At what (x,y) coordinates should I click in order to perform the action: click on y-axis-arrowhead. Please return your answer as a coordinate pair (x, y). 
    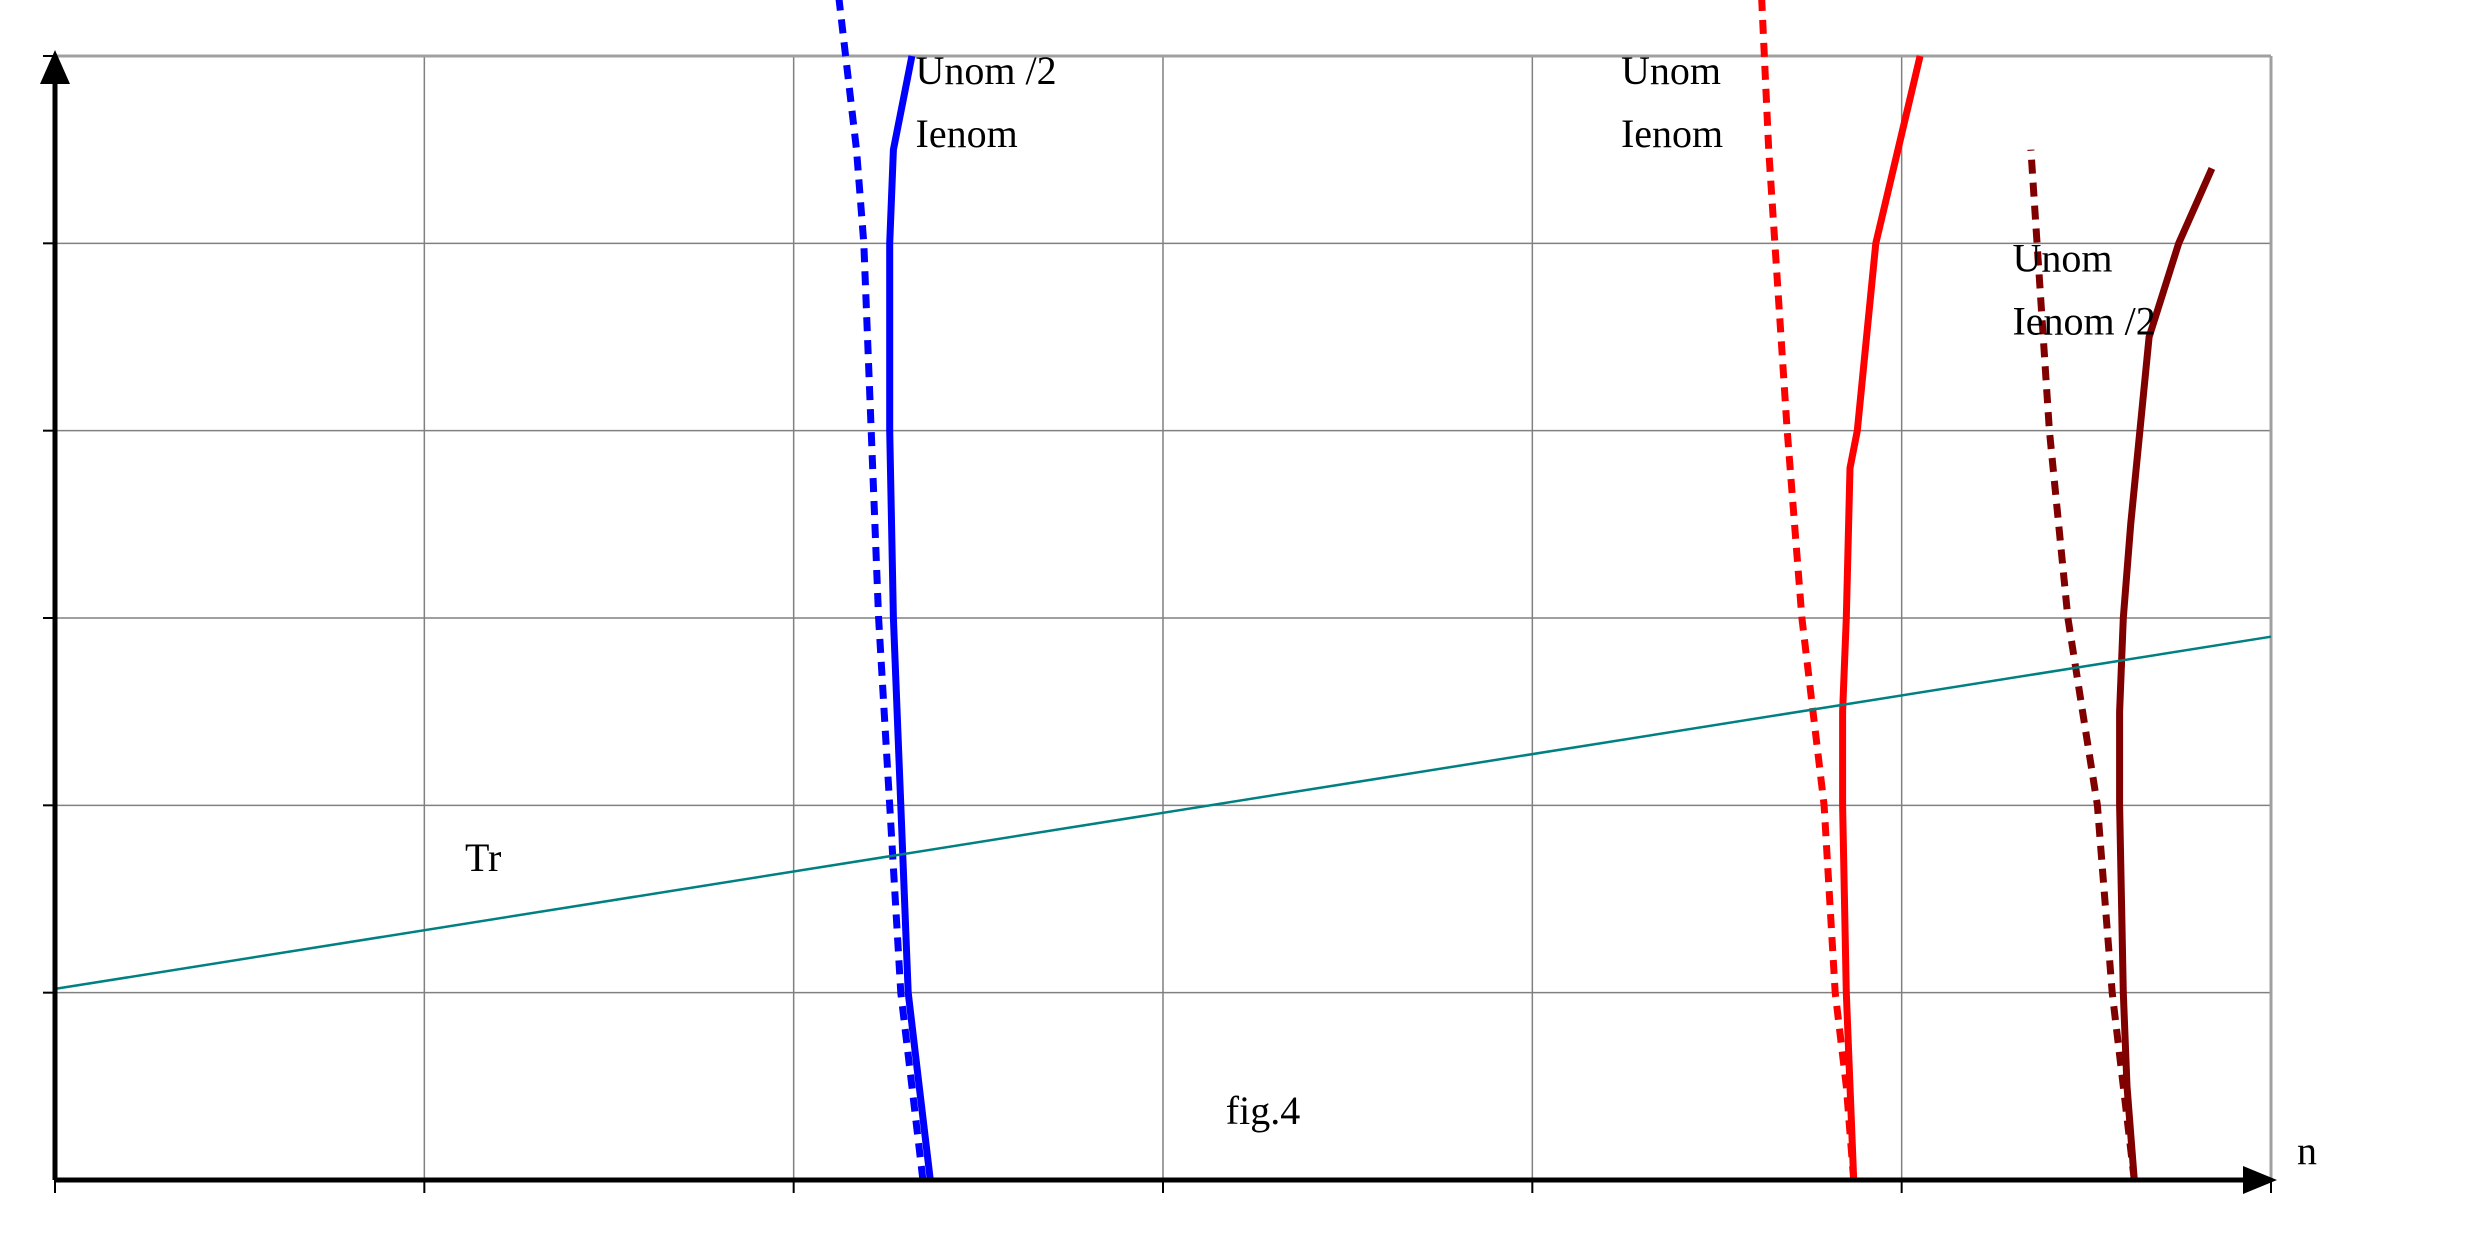
    Looking at the image, I should click on (55, 67).